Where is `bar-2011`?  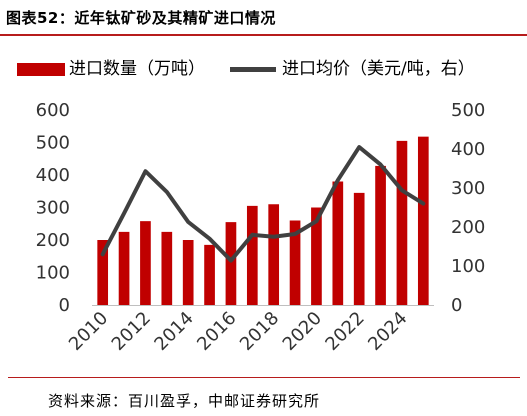
bar-2011 is located at coordinates (124, 268).